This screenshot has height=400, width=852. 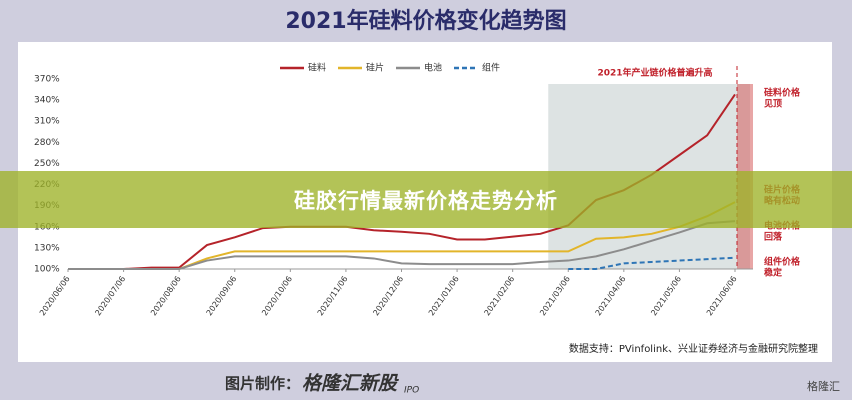 I want to click on annotation: 见顶, so click(x=773, y=104).